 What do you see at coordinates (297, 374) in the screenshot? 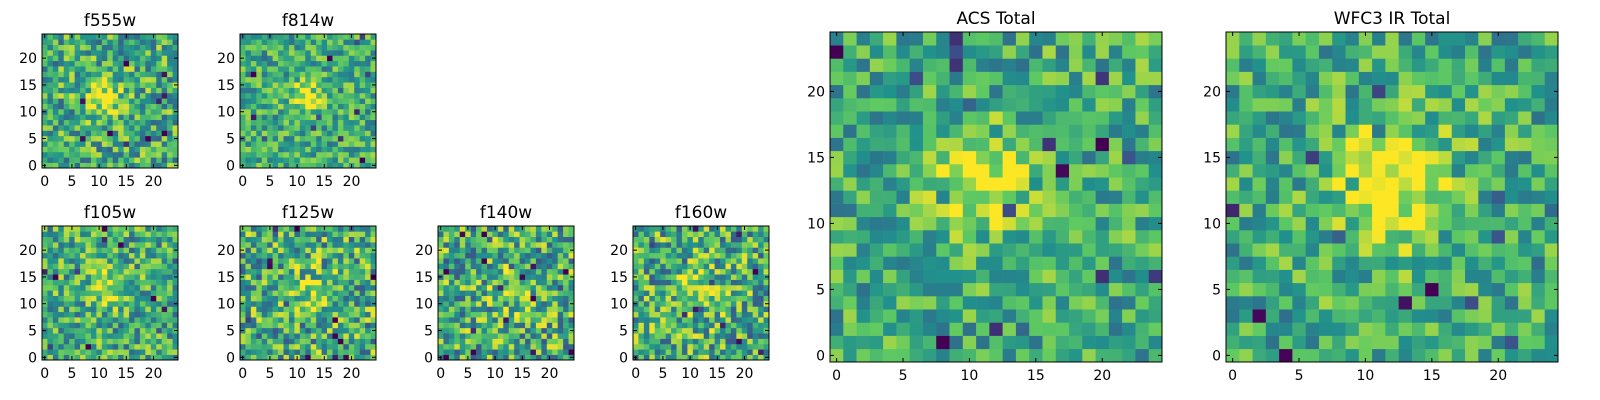
I see `x-tick-label: 10` at bounding box center [297, 374].